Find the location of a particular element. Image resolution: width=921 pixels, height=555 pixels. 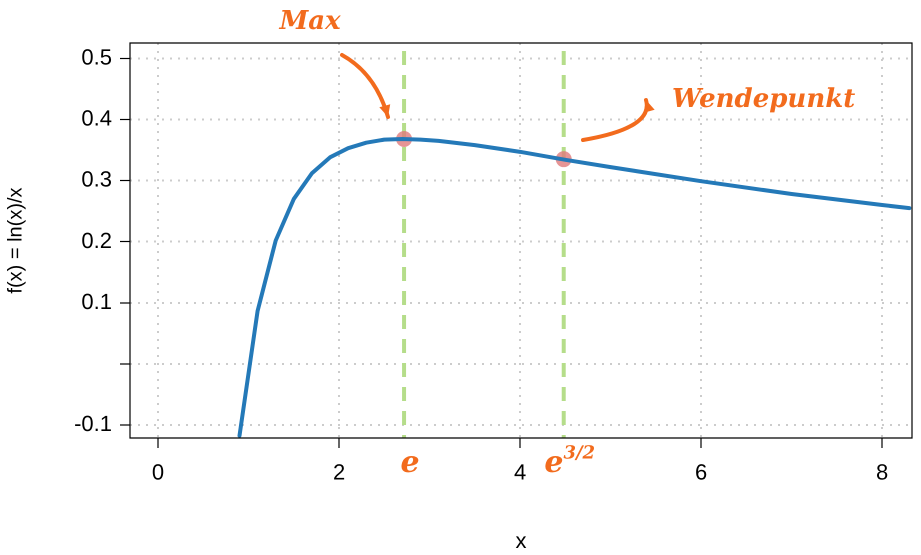

y-tick-label: 0.1 is located at coordinates (96, 301).